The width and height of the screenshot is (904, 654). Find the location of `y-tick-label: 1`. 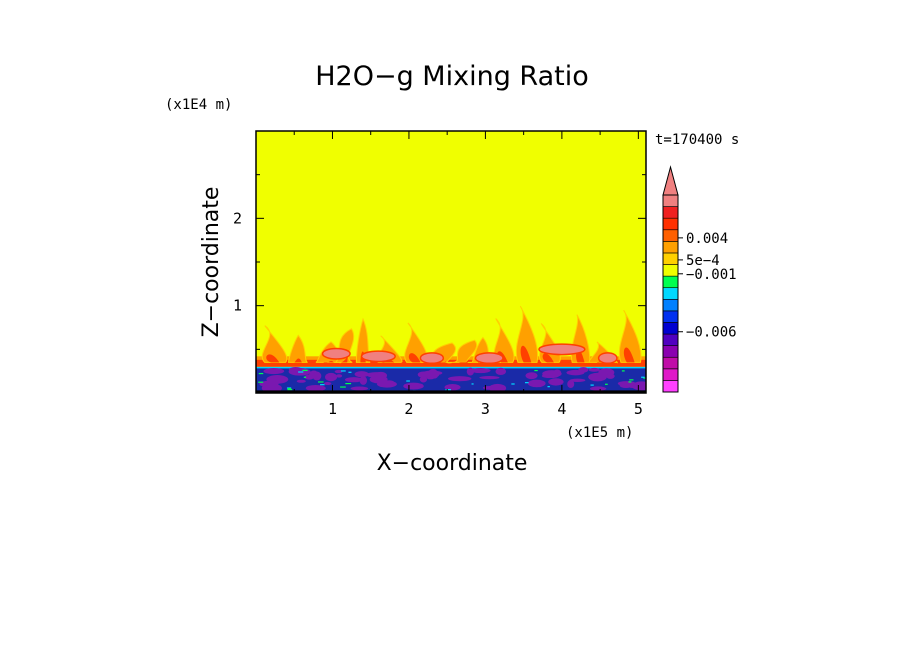

y-tick-label: 1 is located at coordinates (237, 306).